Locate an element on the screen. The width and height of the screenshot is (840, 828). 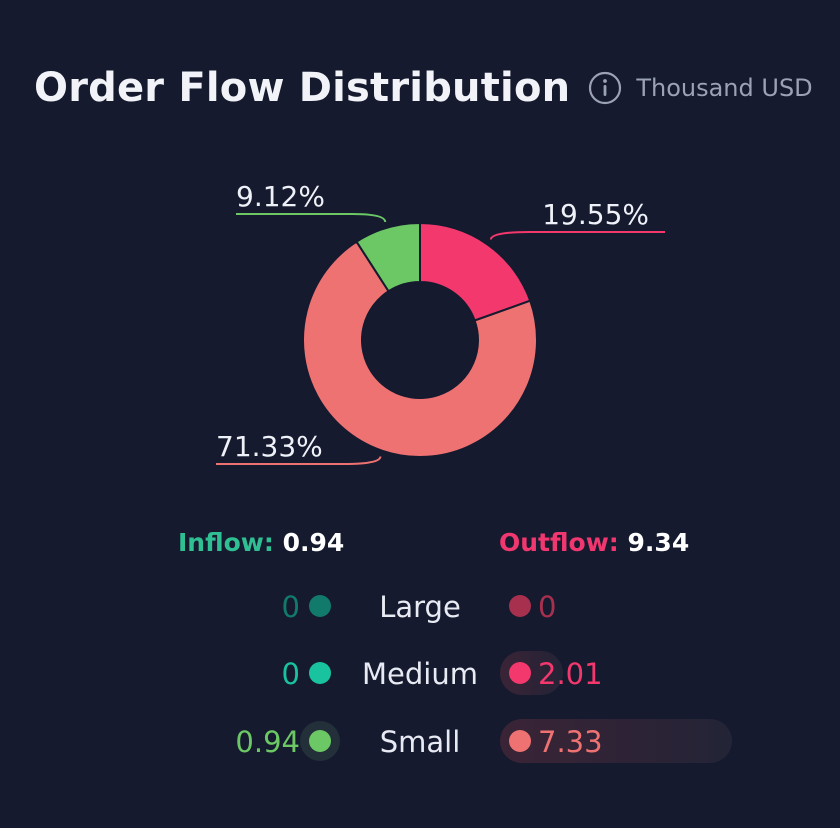
outflow-total: Outflow: 9.34 is located at coordinates (594, 542).